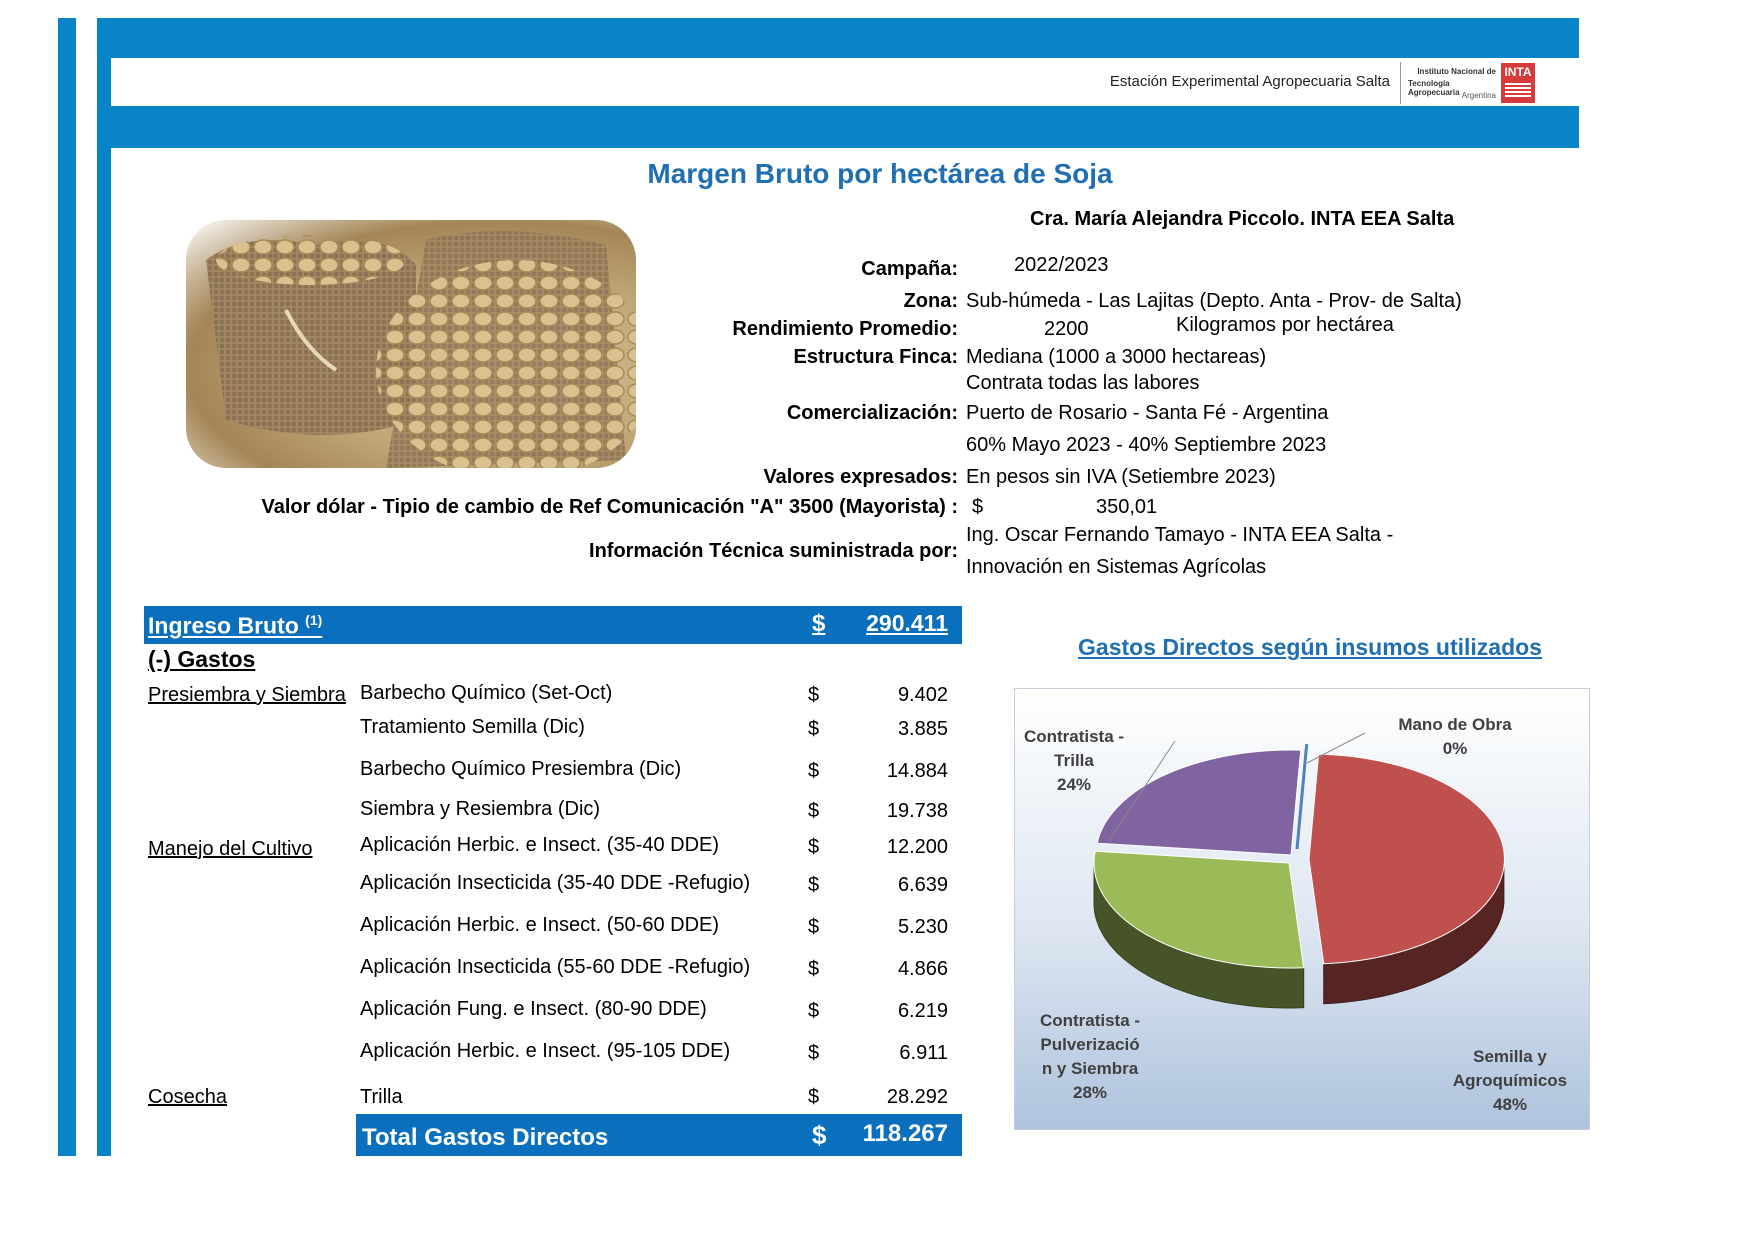 The height and width of the screenshot is (1240, 1754). What do you see at coordinates (202, 659) in the screenshot?
I see `gastos-heading: (-) Gastos` at bounding box center [202, 659].